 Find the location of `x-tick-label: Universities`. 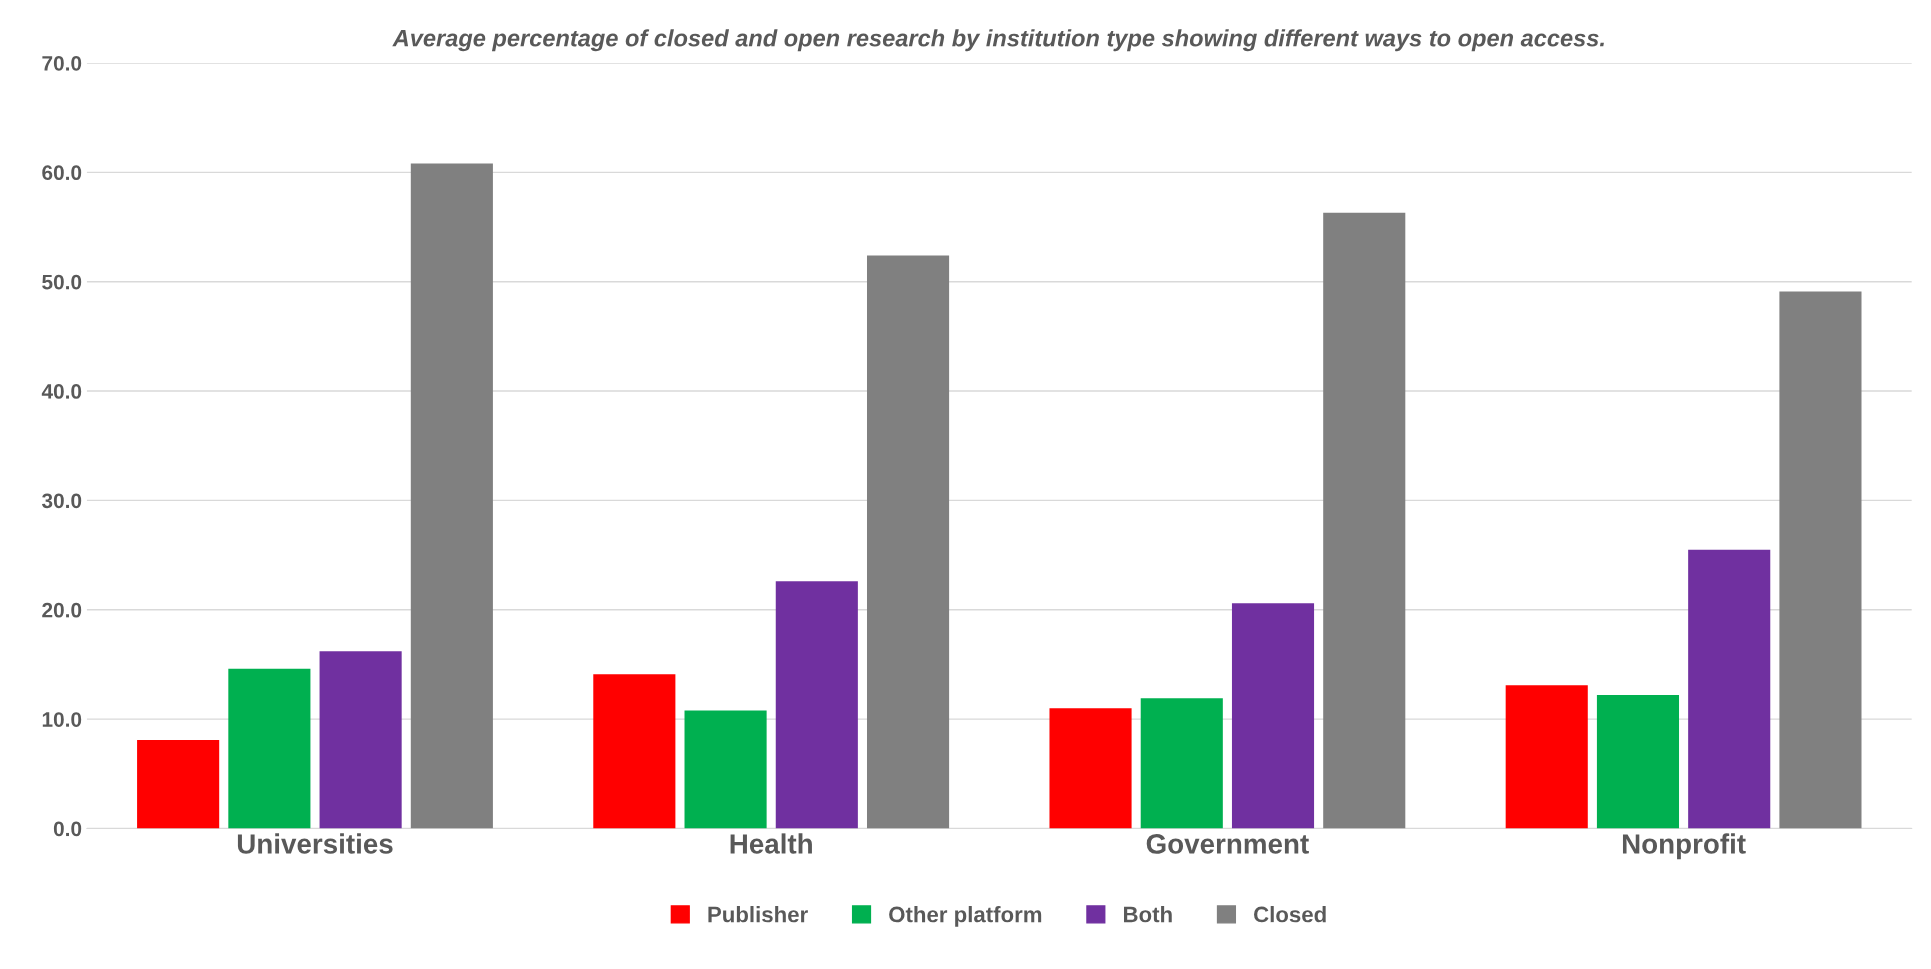

x-tick-label: Universities is located at coordinates (315, 843).